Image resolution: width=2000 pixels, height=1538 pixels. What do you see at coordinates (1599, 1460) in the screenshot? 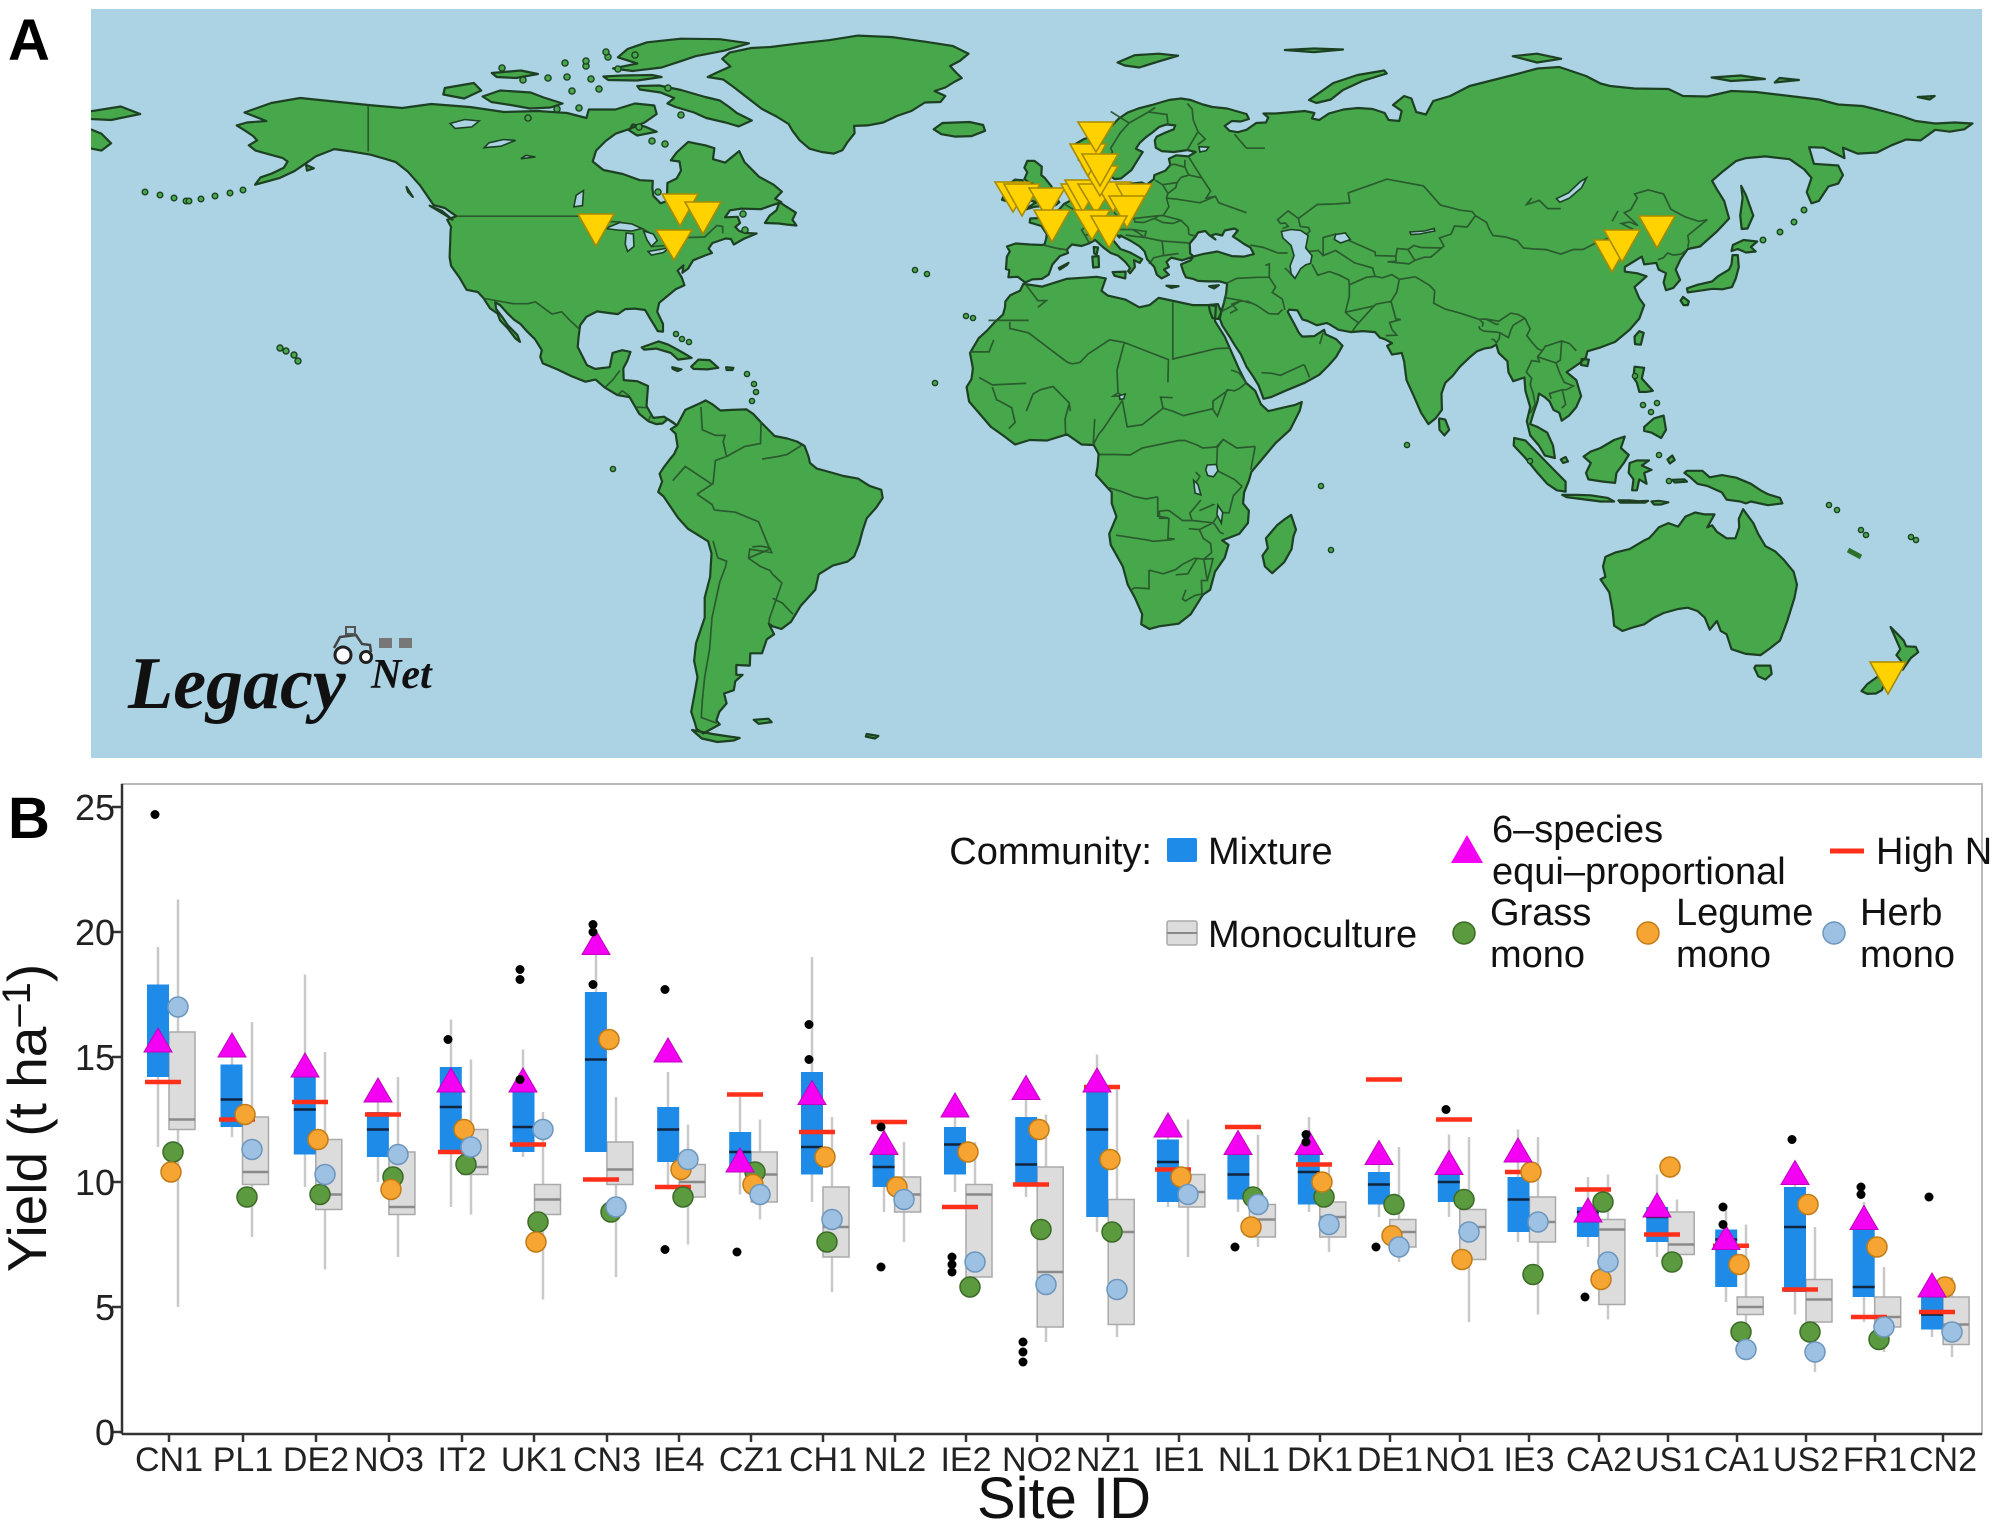
I see `svg-text: CA2` at bounding box center [1599, 1460].